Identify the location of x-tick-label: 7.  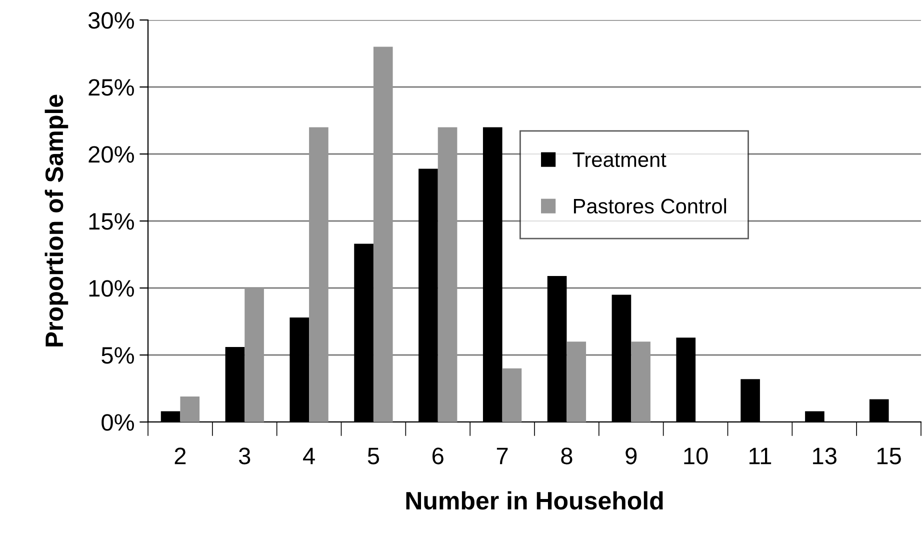
(502, 456).